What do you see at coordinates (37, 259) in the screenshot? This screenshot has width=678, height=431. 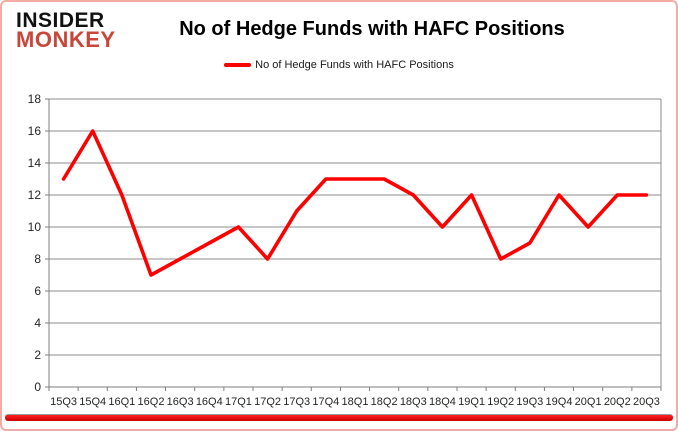 I see `y-tick-label: 8` at bounding box center [37, 259].